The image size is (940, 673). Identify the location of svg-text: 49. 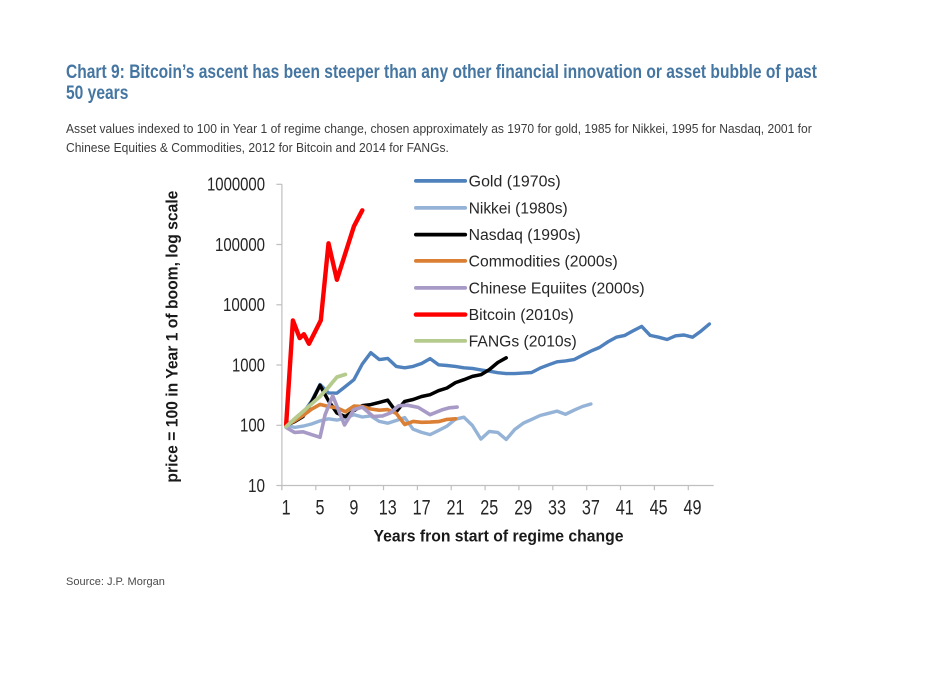
(693, 508).